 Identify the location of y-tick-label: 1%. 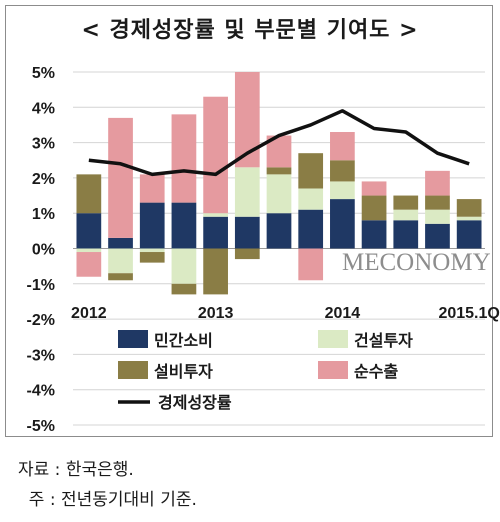
(43, 214).